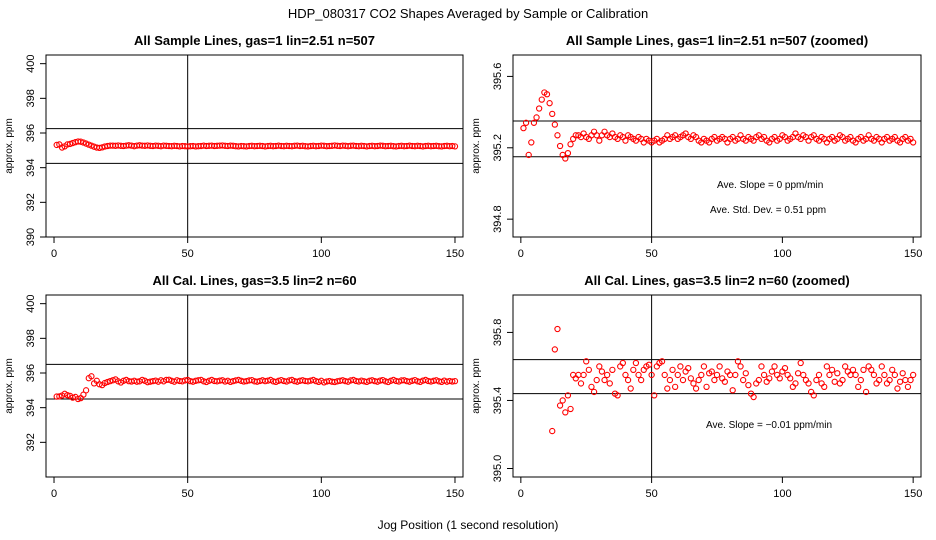  Describe the element at coordinates (498, 77) in the screenshot. I see `y-tick-label: 395.6` at that location.